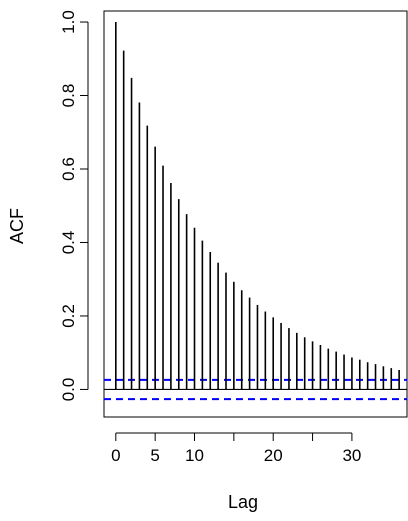 Image resolution: width=408 pixels, height=521 pixels. Describe the element at coordinates (68, 243) in the screenshot. I see `y-tick-label: 0.4` at that location.